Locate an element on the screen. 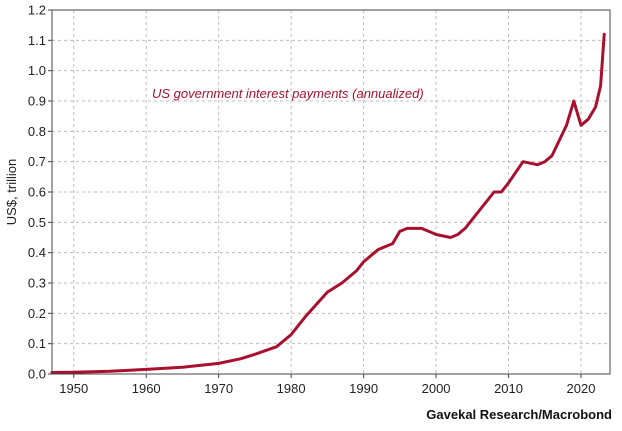 The image size is (622, 431). y-tick-label: 0.7 is located at coordinates (37, 161).